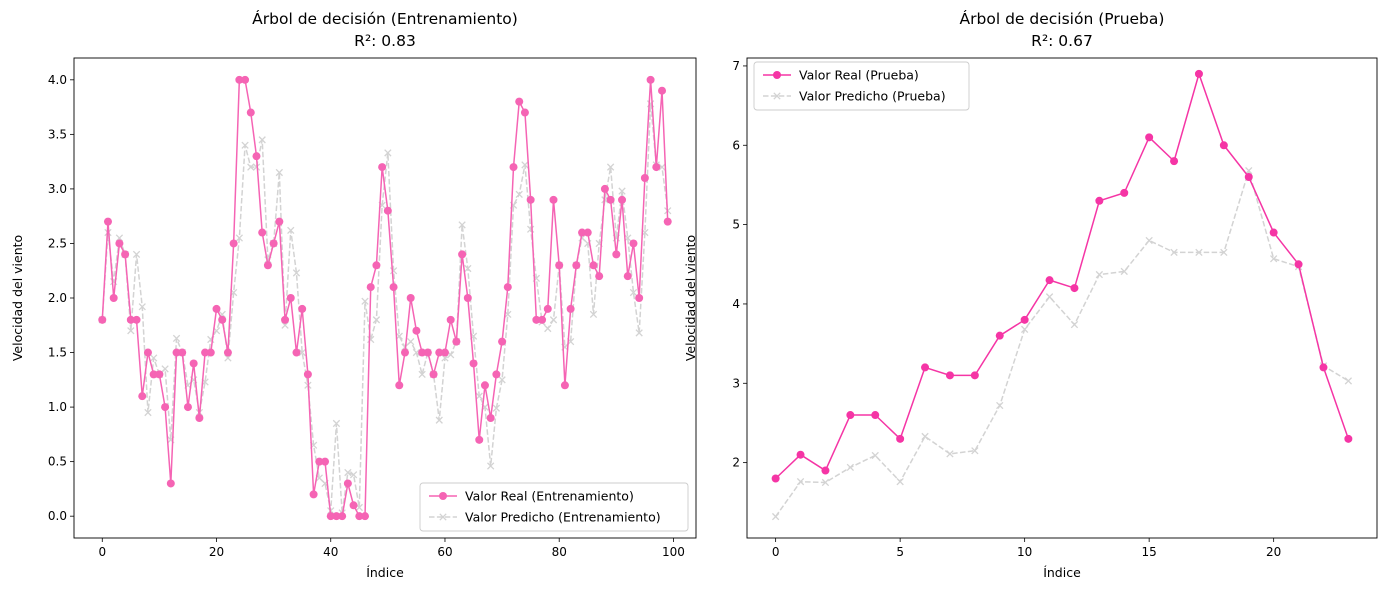 This screenshot has width=1389, height=590. Describe the element at coordinates (102, 552) in the screenshot. I see `x-tick-label: 0` at that location.